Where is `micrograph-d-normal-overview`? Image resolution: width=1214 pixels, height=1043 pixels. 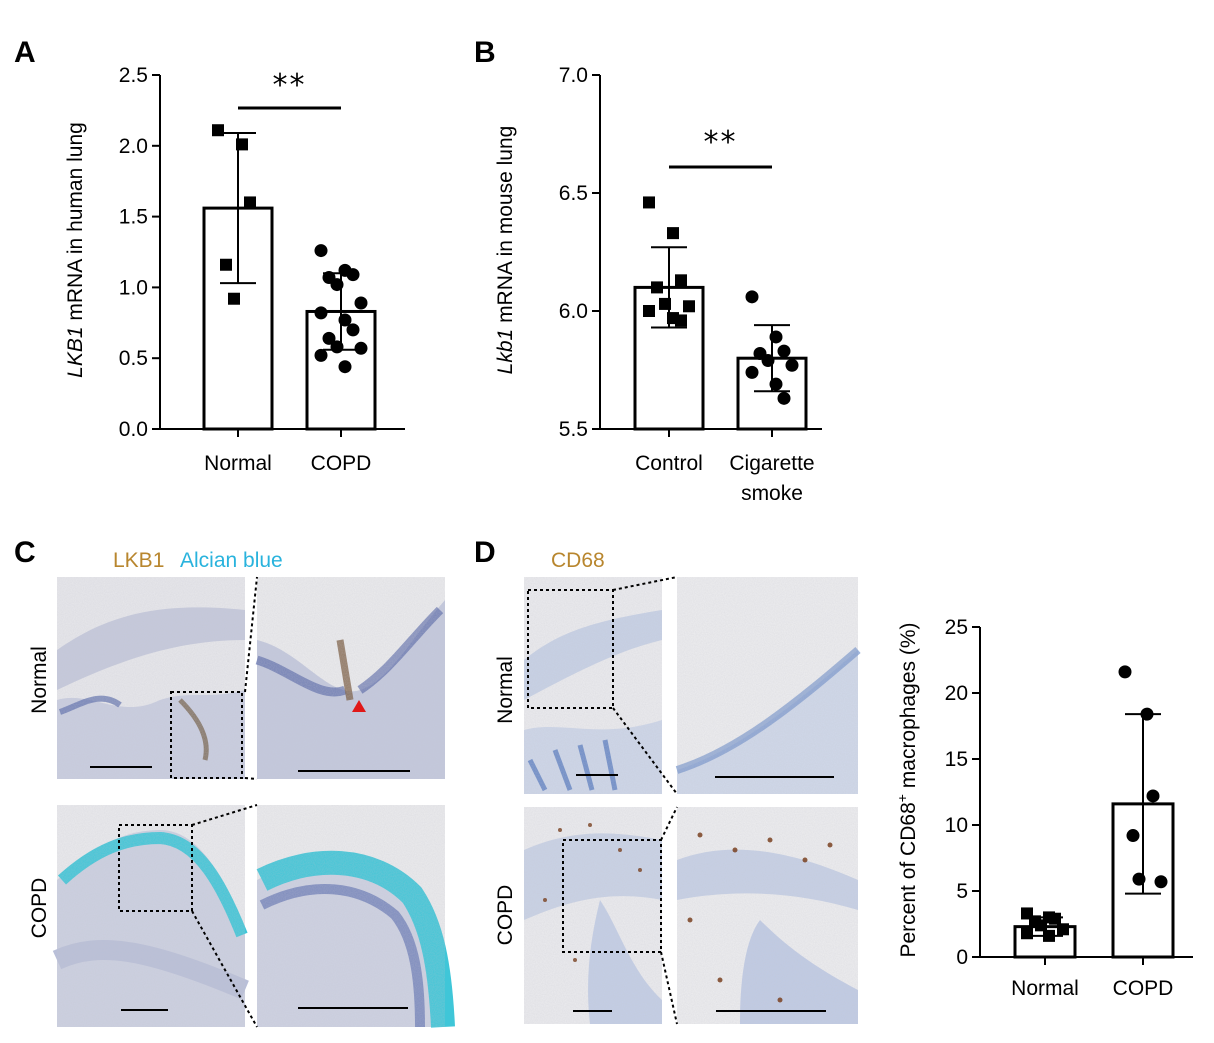 micrograph-d-normal-overview is located at coordinates (593, 685).